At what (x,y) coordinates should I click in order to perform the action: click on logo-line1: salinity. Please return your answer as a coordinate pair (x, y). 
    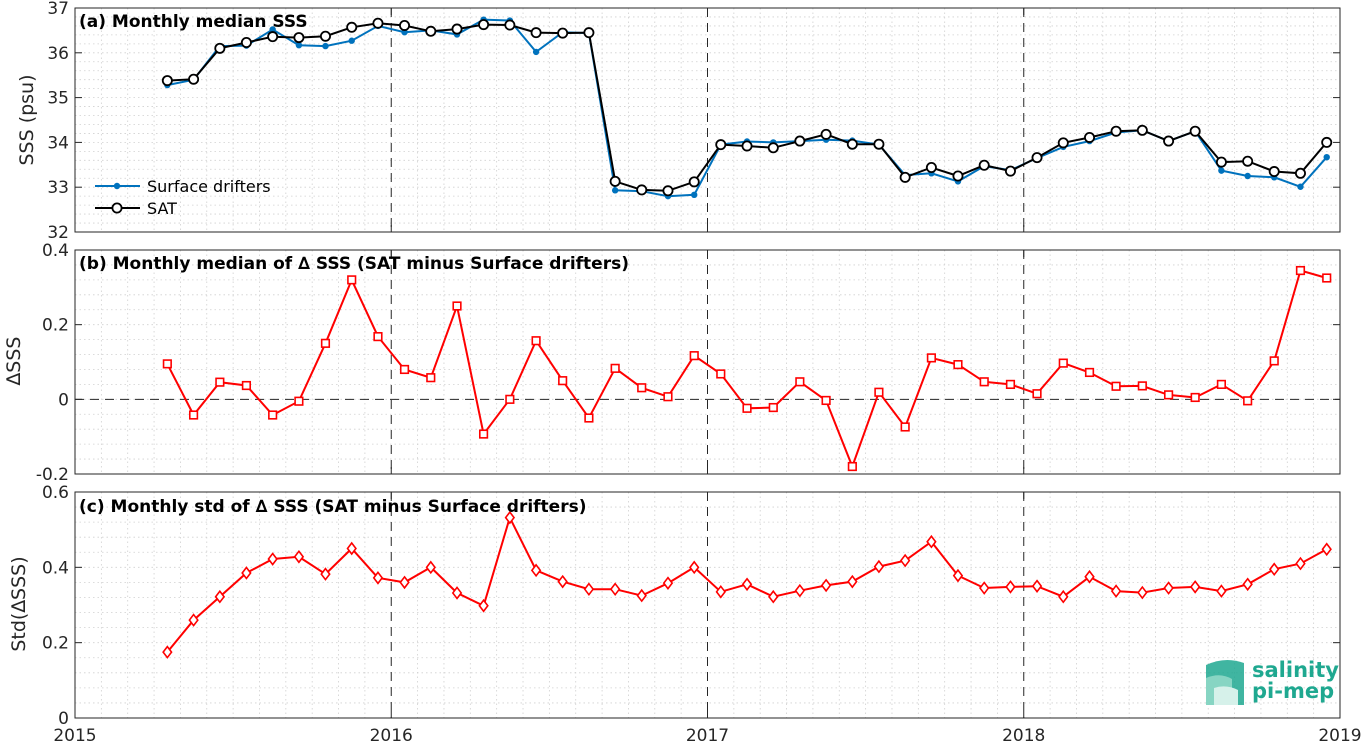
    Looking at the image, I should click on (1295, 670).